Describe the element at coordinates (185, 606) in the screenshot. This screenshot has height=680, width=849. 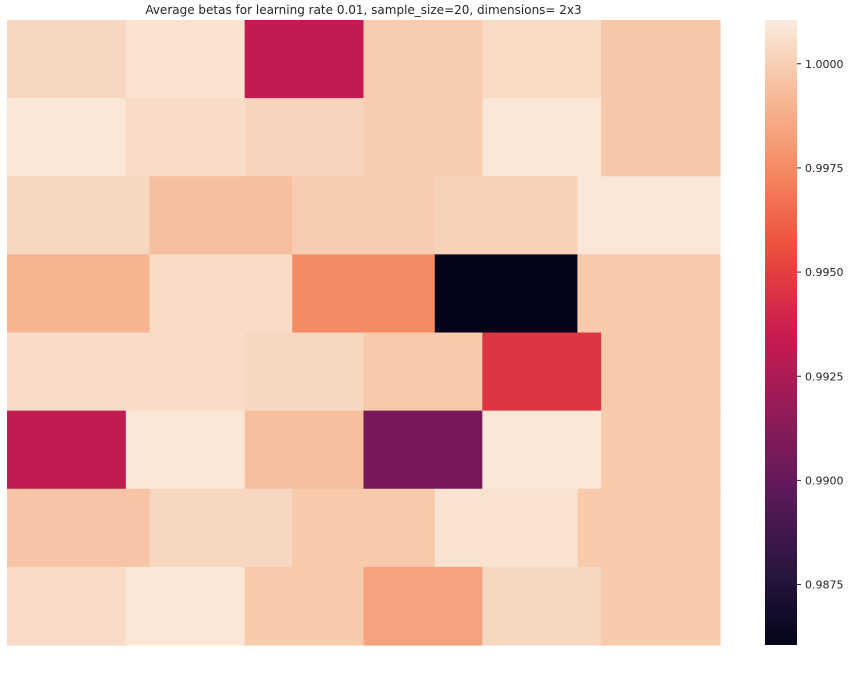
I see `heatmap-cell-r7-c1` at that location.